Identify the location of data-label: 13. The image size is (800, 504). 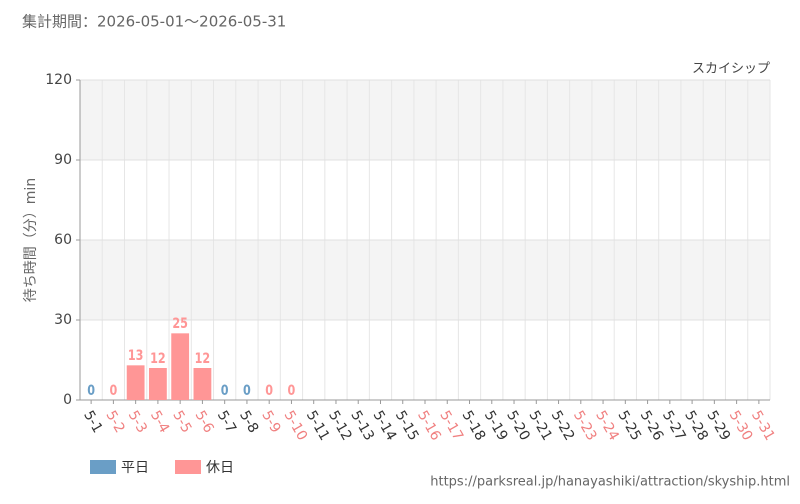
(136, 355).